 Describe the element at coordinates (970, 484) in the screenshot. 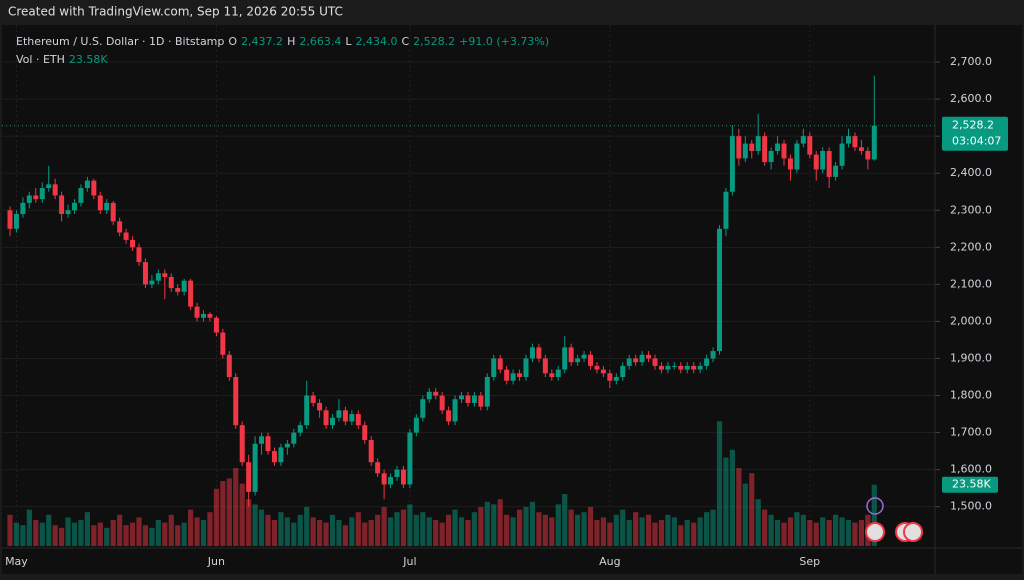

I see `volume-tag` at that location.